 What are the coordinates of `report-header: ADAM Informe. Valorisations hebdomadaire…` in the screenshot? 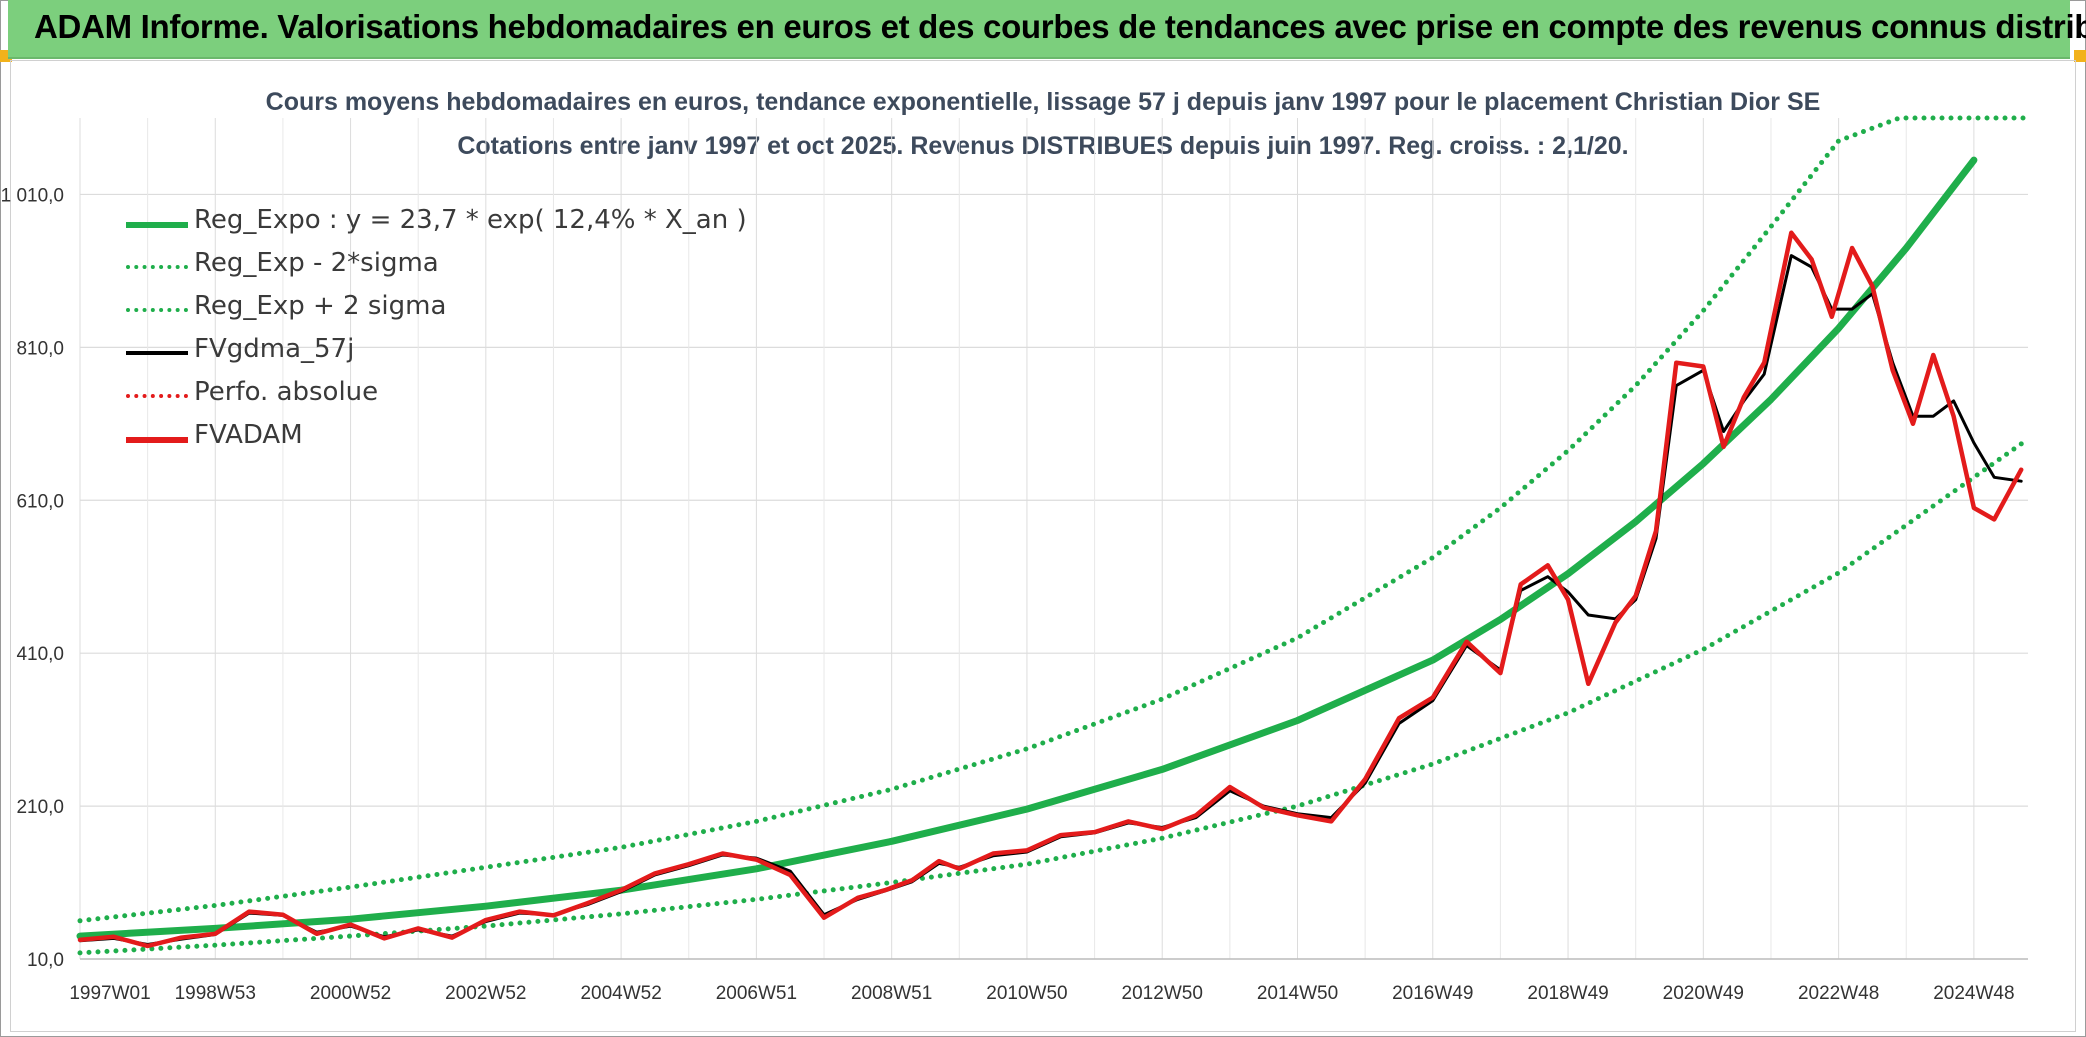 It's located at (1047, 29).